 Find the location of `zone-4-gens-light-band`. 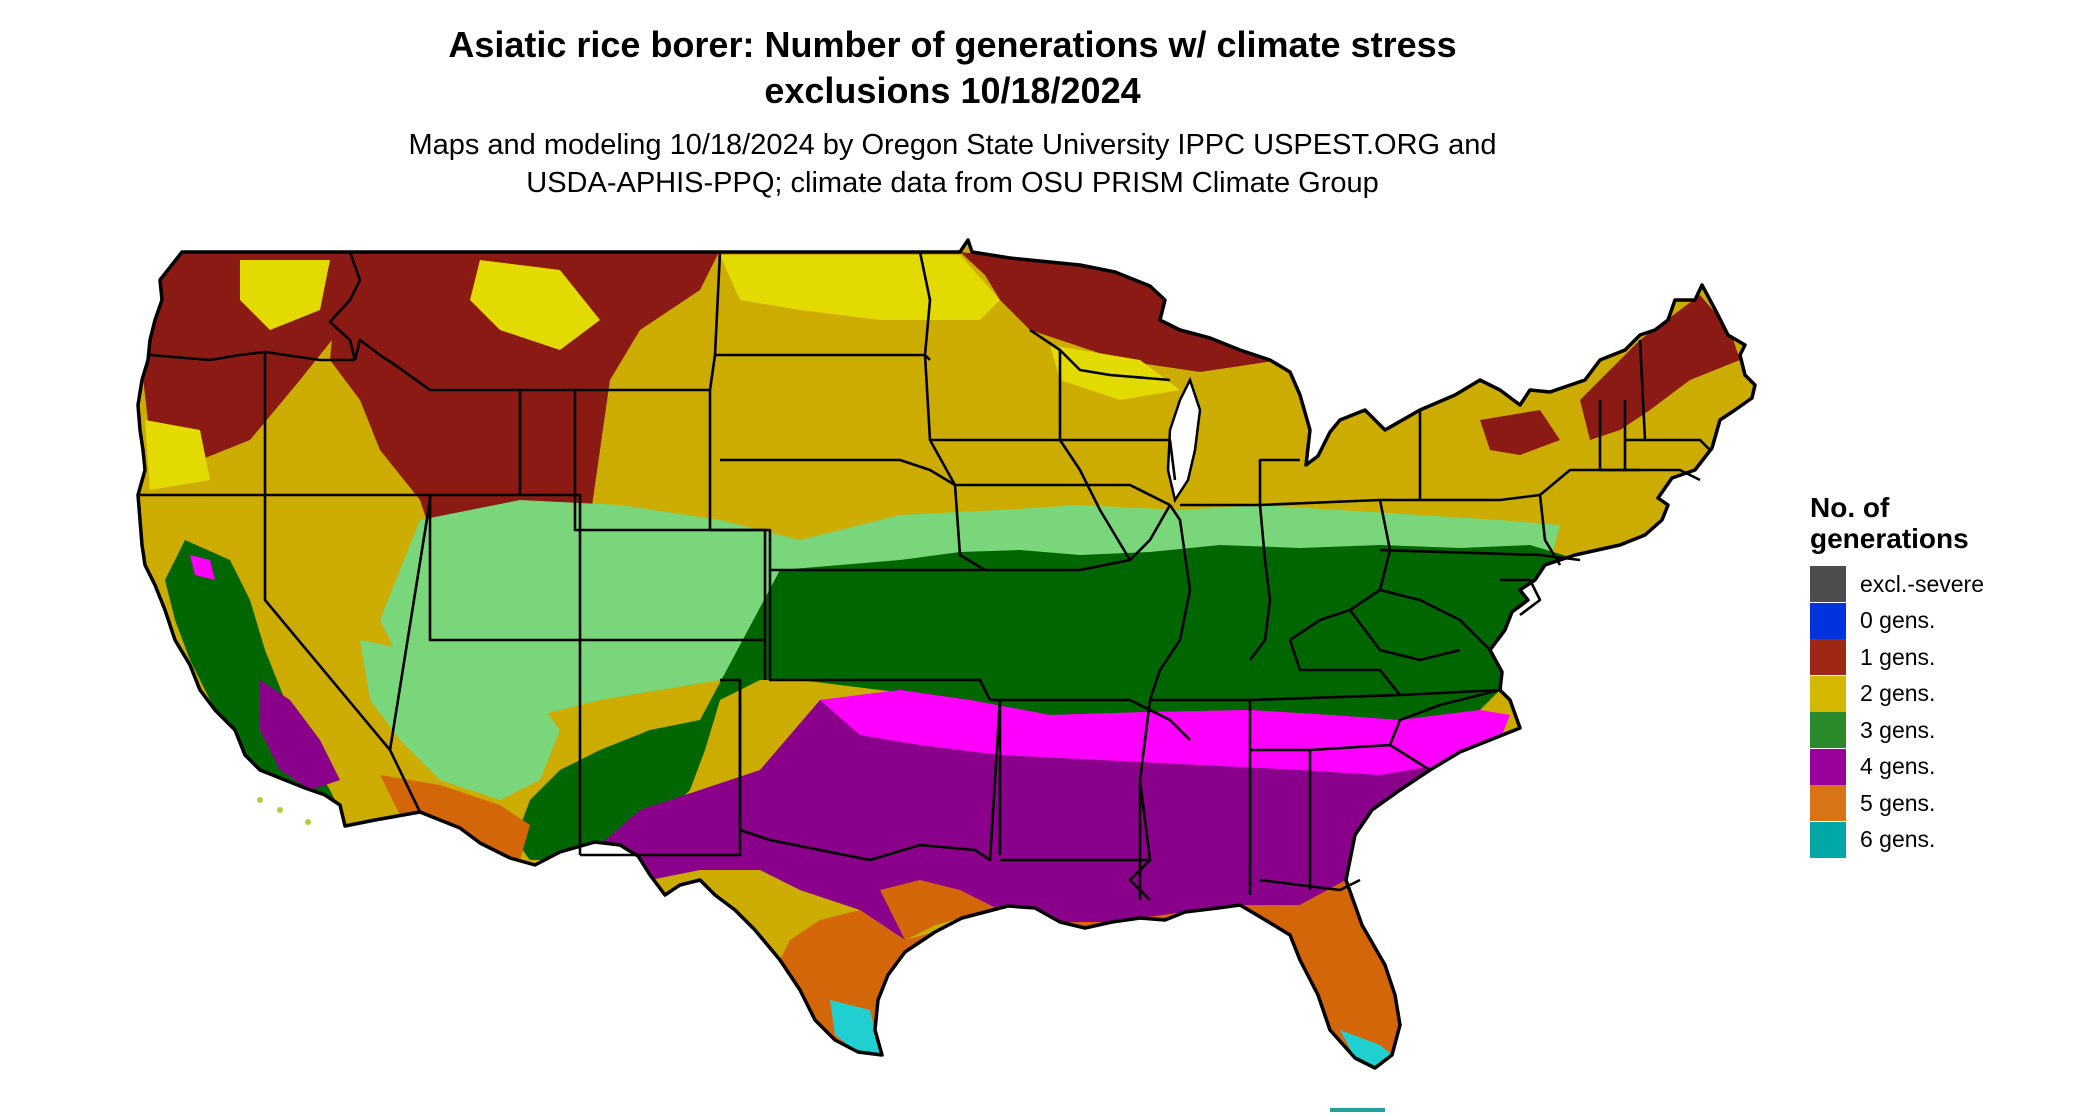

zone-4-gens-light-band is located at coordinates (1165, 732).